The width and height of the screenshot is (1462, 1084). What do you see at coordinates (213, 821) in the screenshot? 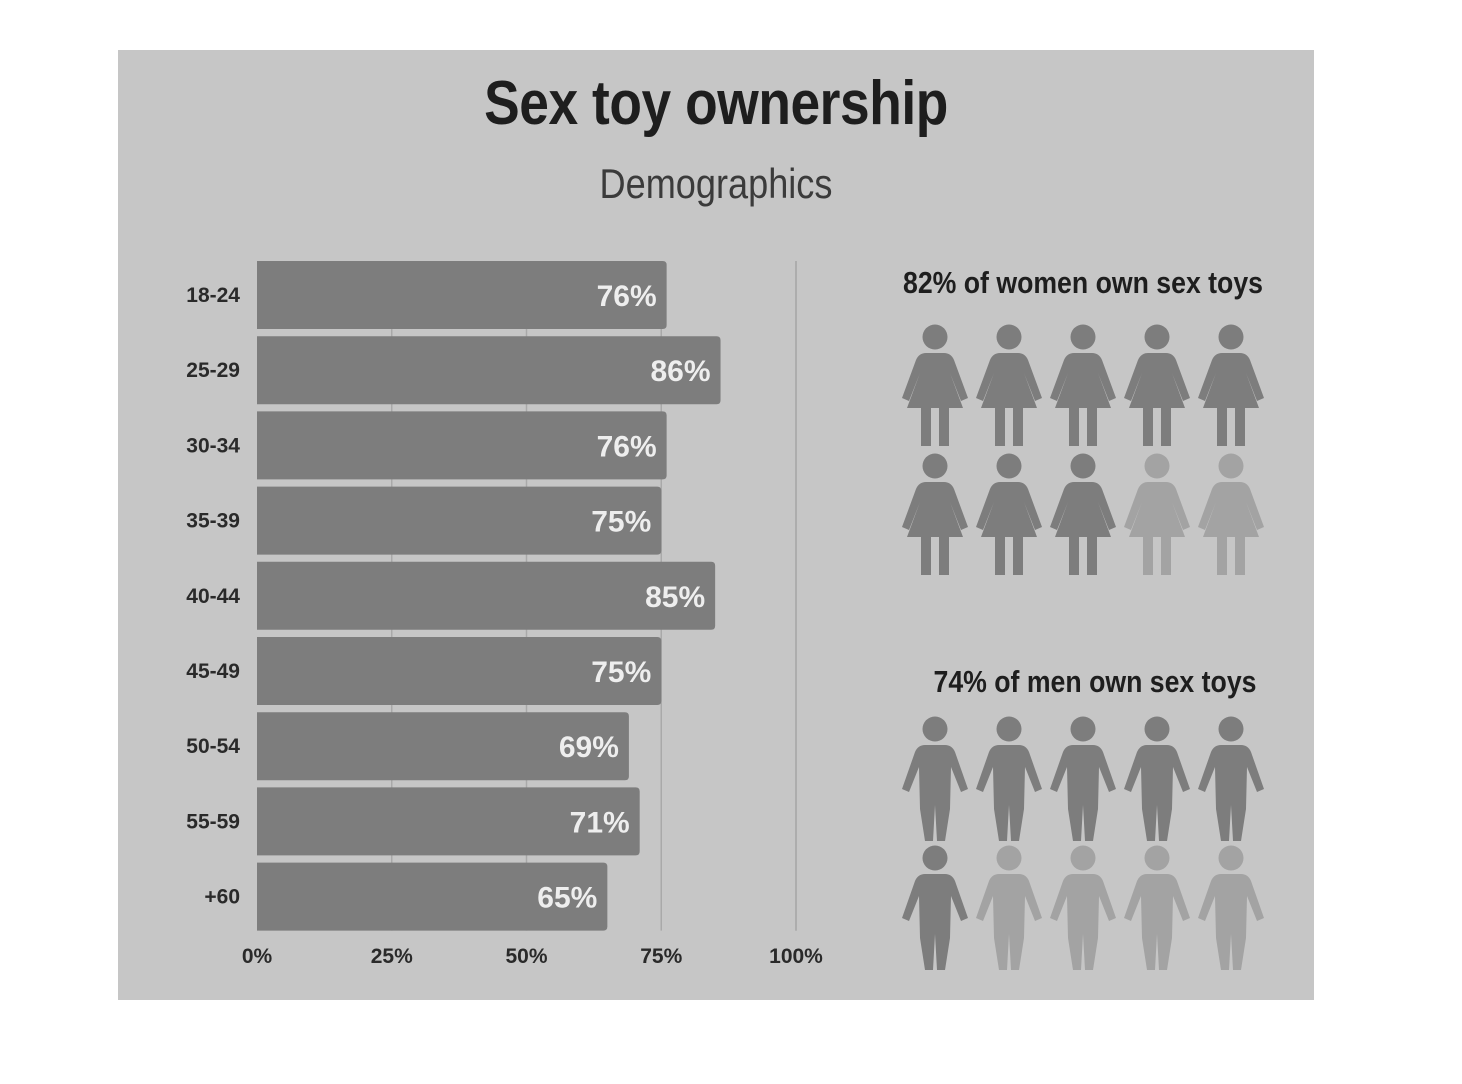
I see `category-label: 55-59` at bounding box center [213, 821].